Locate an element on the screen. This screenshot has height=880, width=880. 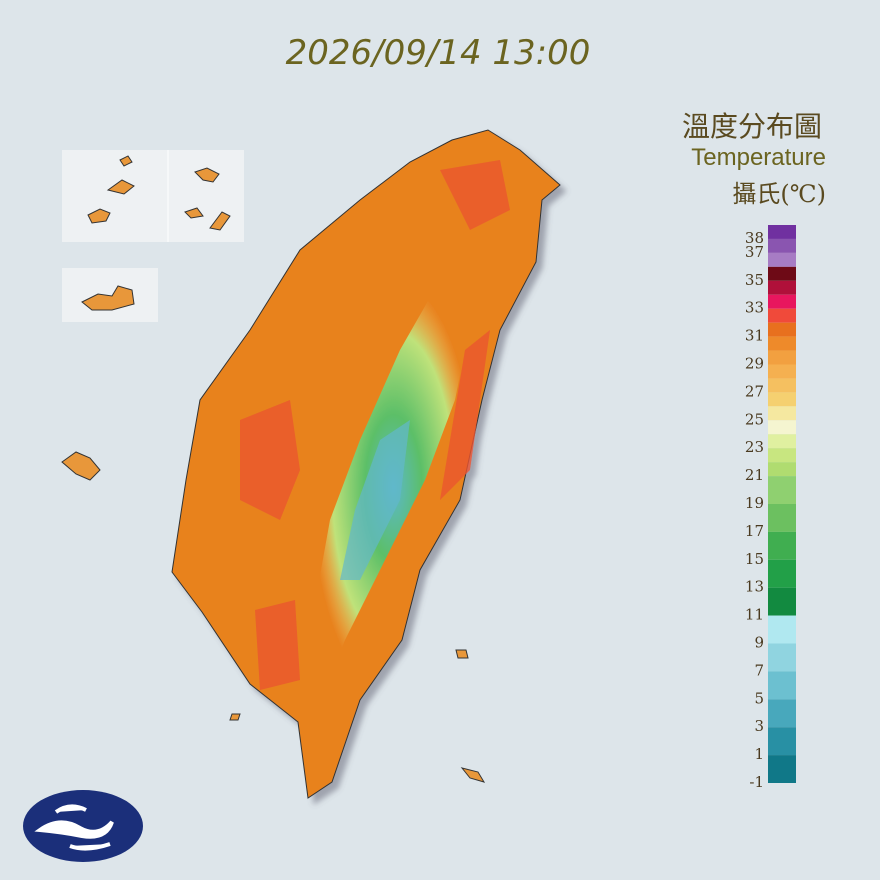
tick-label: 13 is located at coordinates (754, 587).